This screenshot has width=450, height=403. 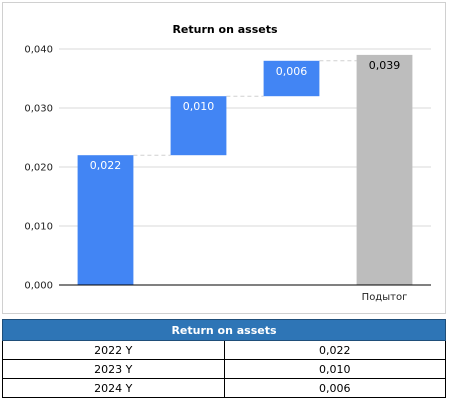 I want to click on y-tick-label: 0,010, so click(x=38, y=227).